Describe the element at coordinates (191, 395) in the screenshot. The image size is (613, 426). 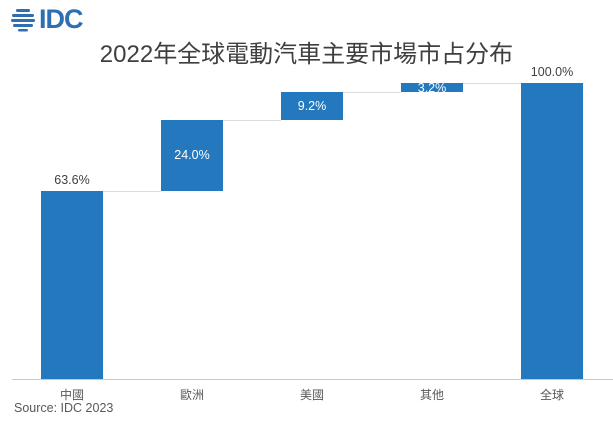
I see `x-axis-label-1: 歐洲` at that location.